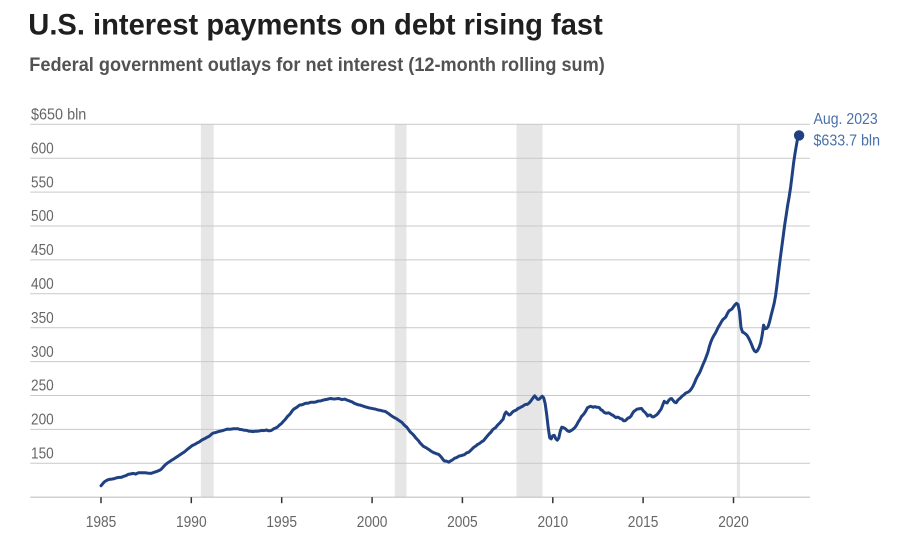  Describe the element at coordinates (42, 454) in the screenshot. I see `svg-text: 150` at that location.